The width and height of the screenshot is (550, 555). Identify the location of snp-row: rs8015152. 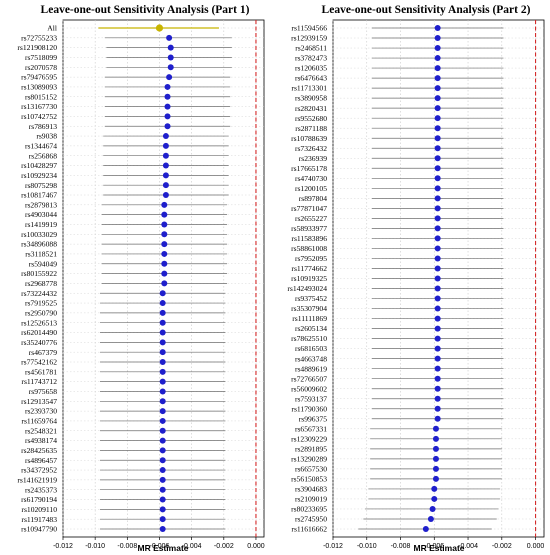
(128, 96).